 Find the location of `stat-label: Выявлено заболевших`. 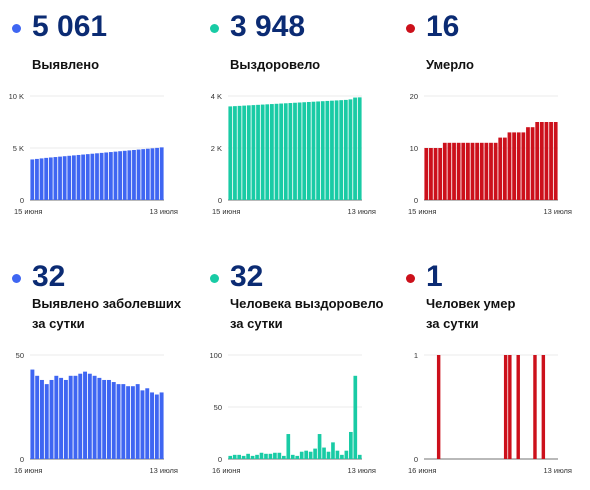

stat-label: Выявлено заболевших is located at coordinates (107, 303).